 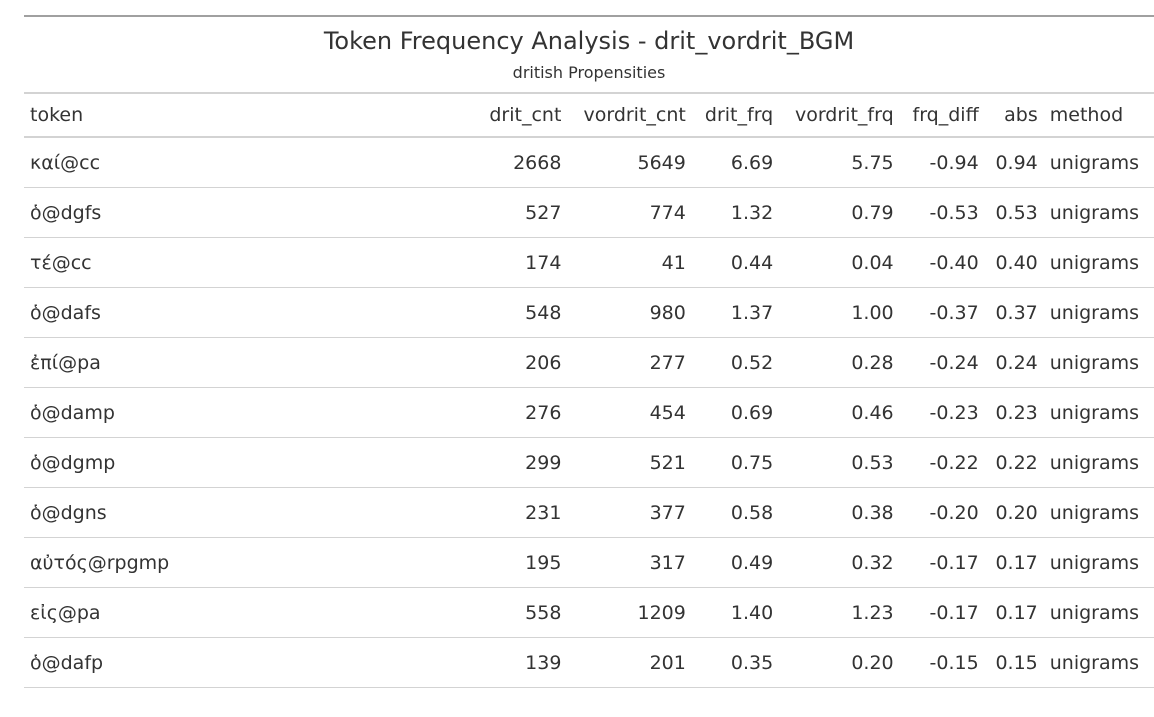 I want to click on cell-vordrit-cnt: 201, so click(x=629, y=663).